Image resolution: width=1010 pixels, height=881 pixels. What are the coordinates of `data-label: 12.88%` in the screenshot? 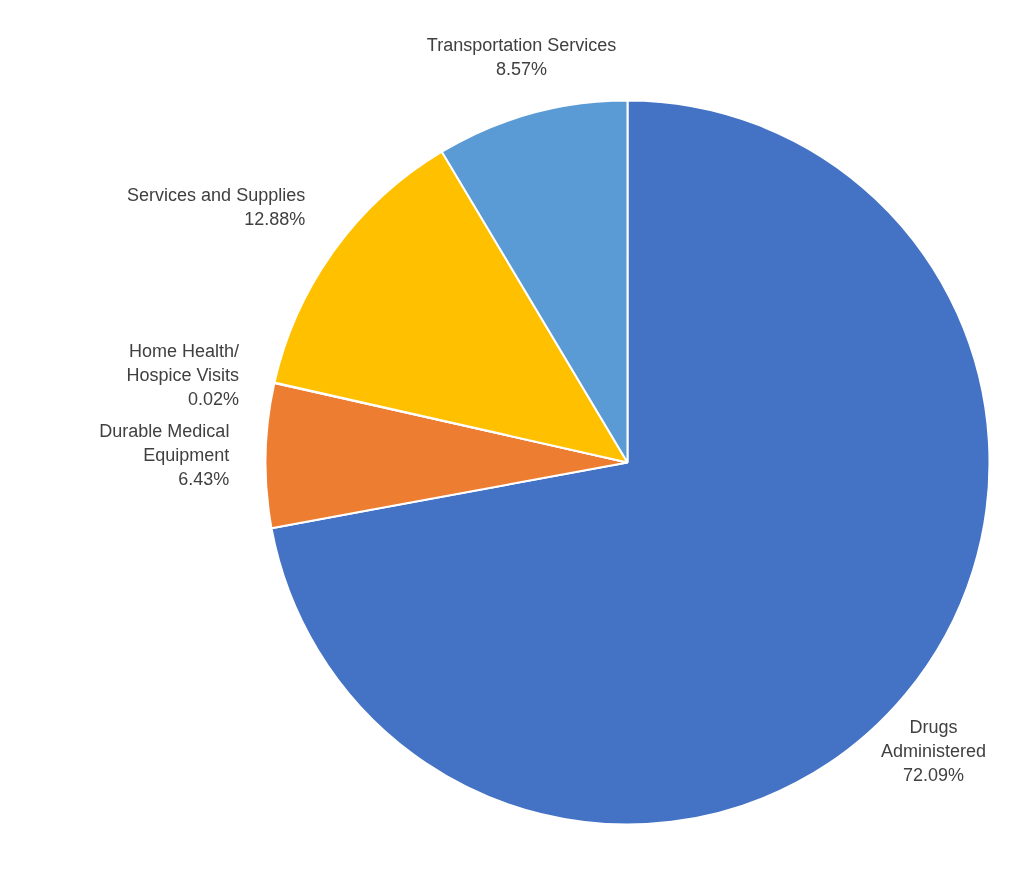 It's located at (275, 218).